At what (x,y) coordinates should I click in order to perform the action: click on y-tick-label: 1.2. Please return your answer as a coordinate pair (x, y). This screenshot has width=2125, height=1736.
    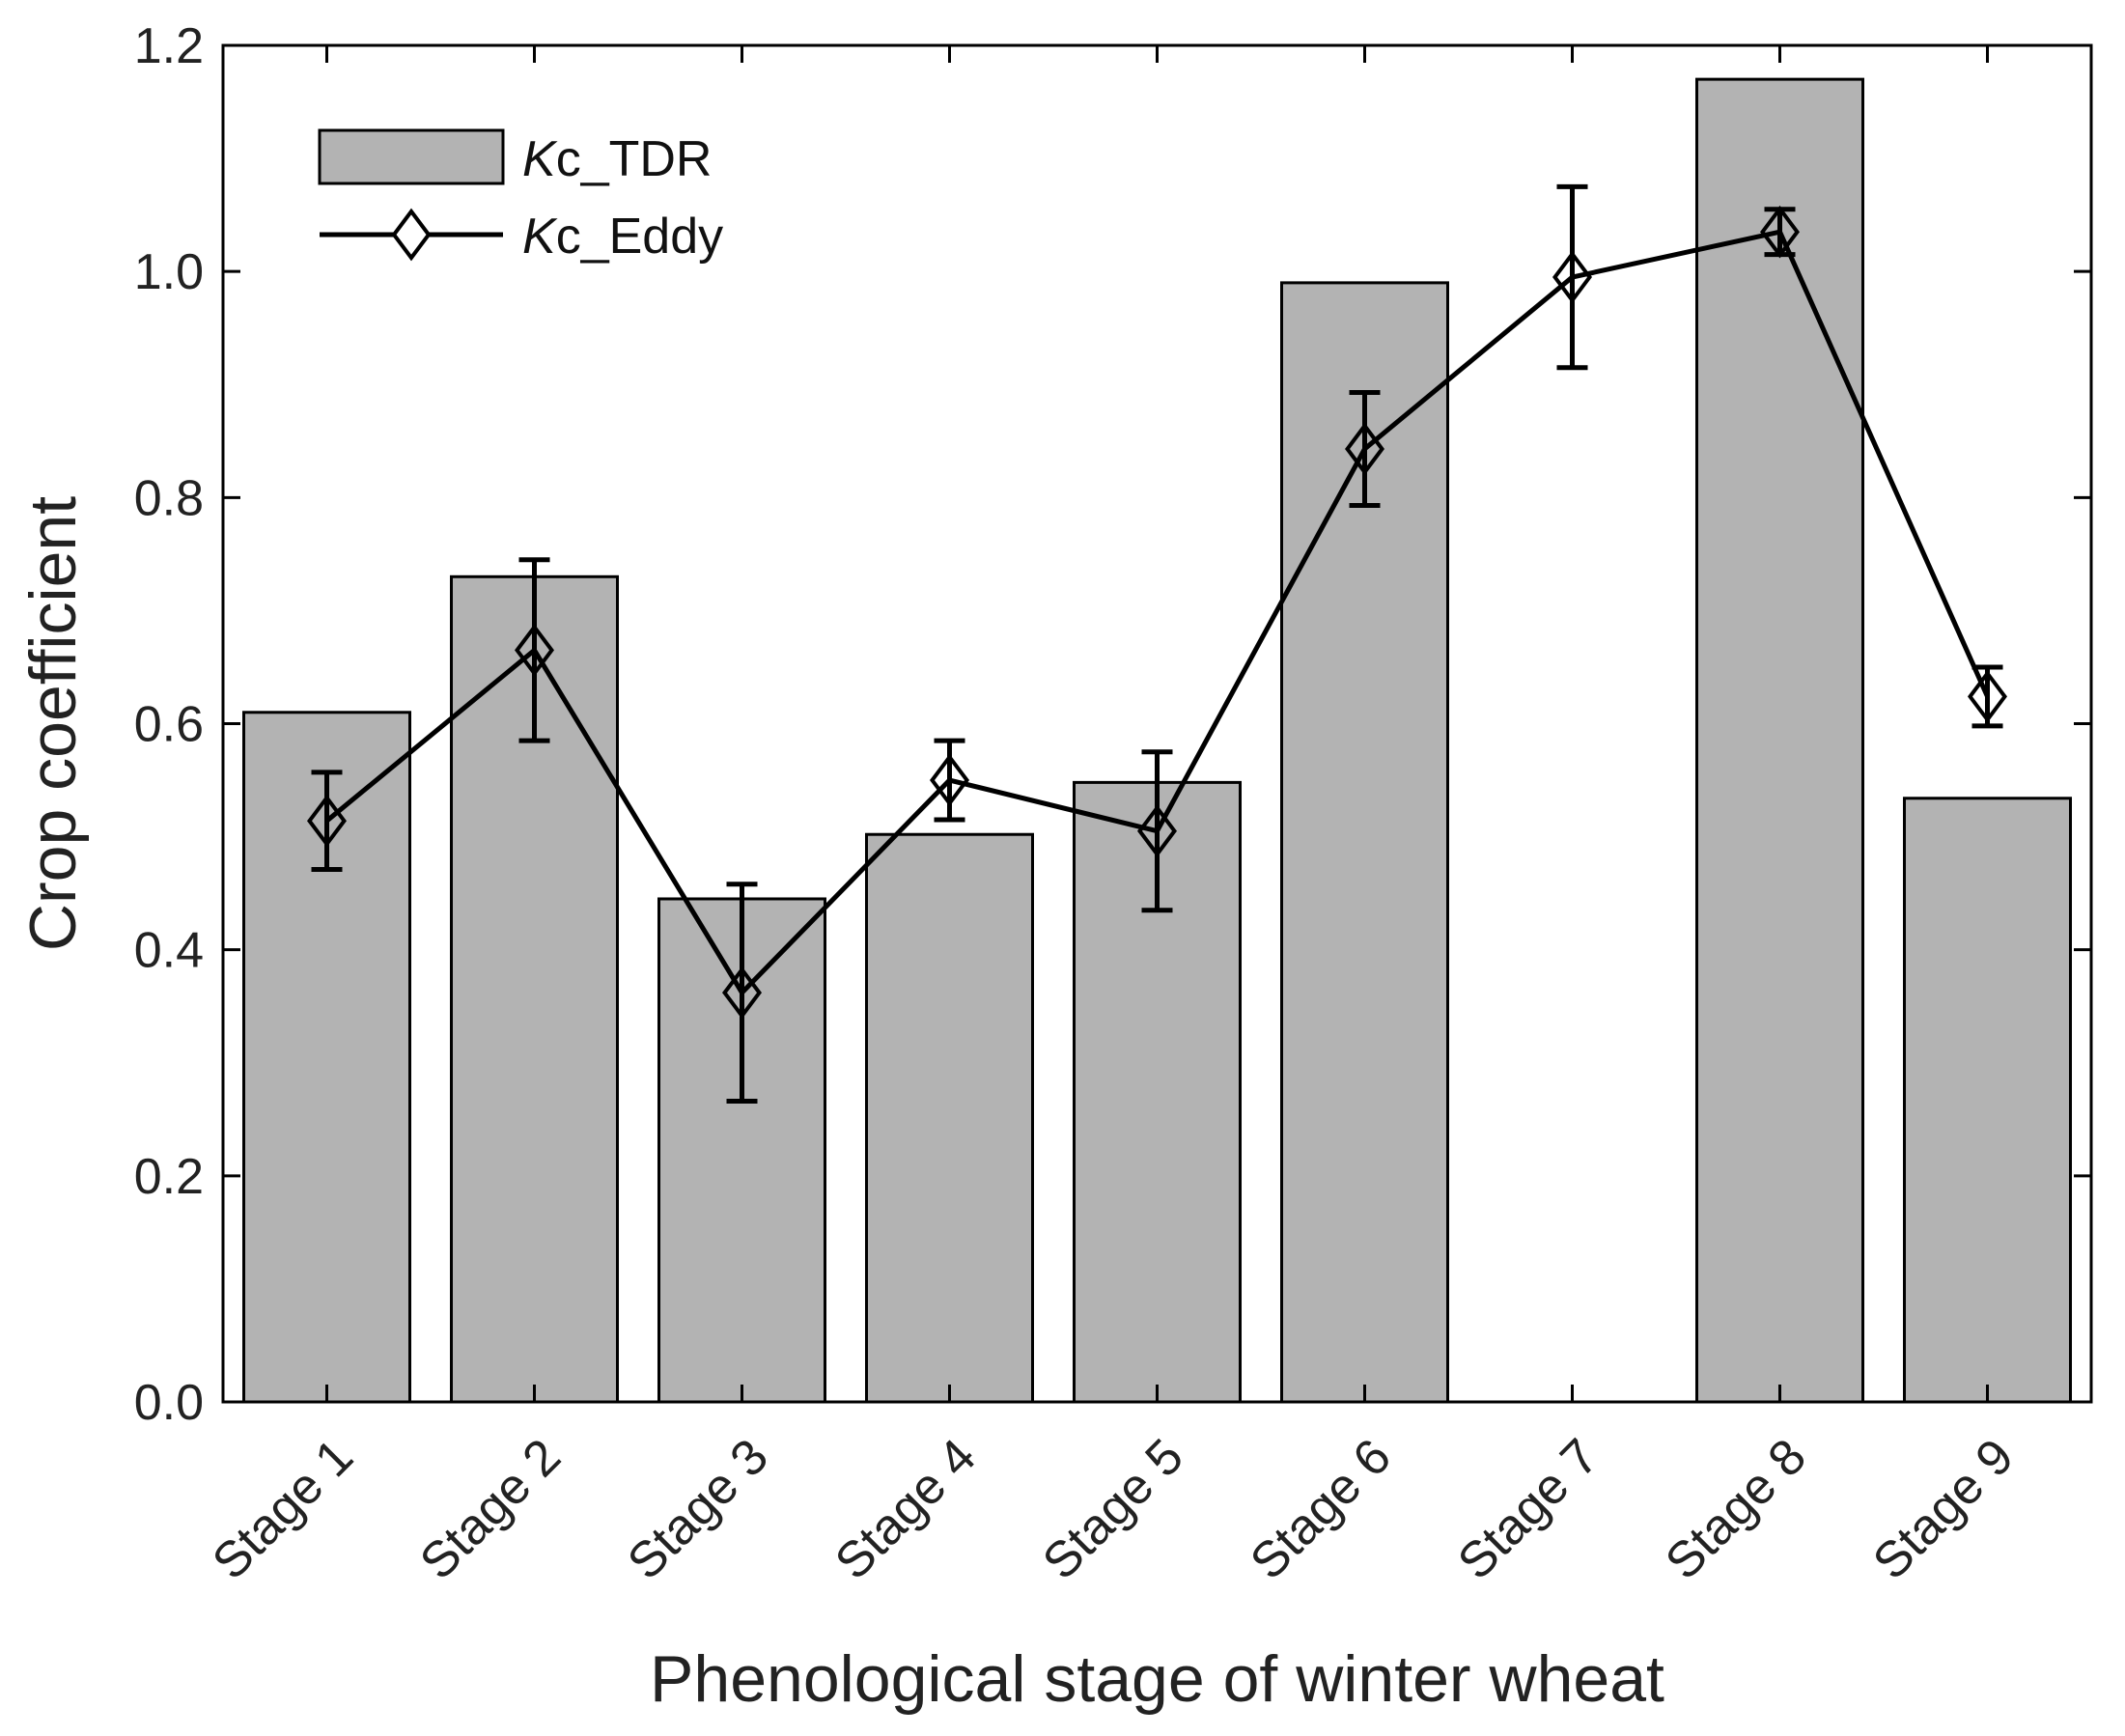
    Looking at the image, I should click on (169, 46).